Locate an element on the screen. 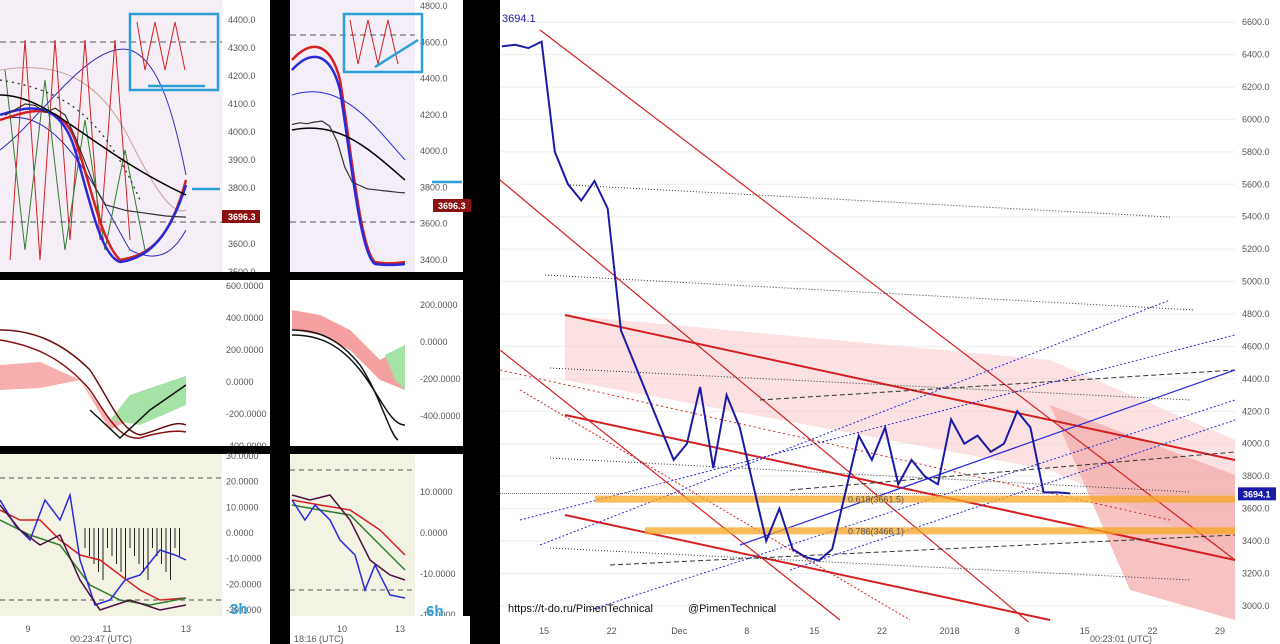 Image resolution: width=1280 pixels, height=644 pixels. x-tick-3h: 13 is located at coordinates (186, 629).